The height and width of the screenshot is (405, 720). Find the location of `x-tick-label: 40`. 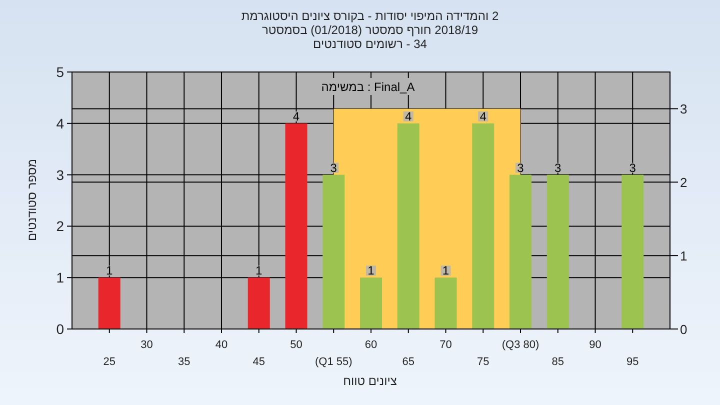

x-tick-label: 40 is located at coordinates (221, 345).